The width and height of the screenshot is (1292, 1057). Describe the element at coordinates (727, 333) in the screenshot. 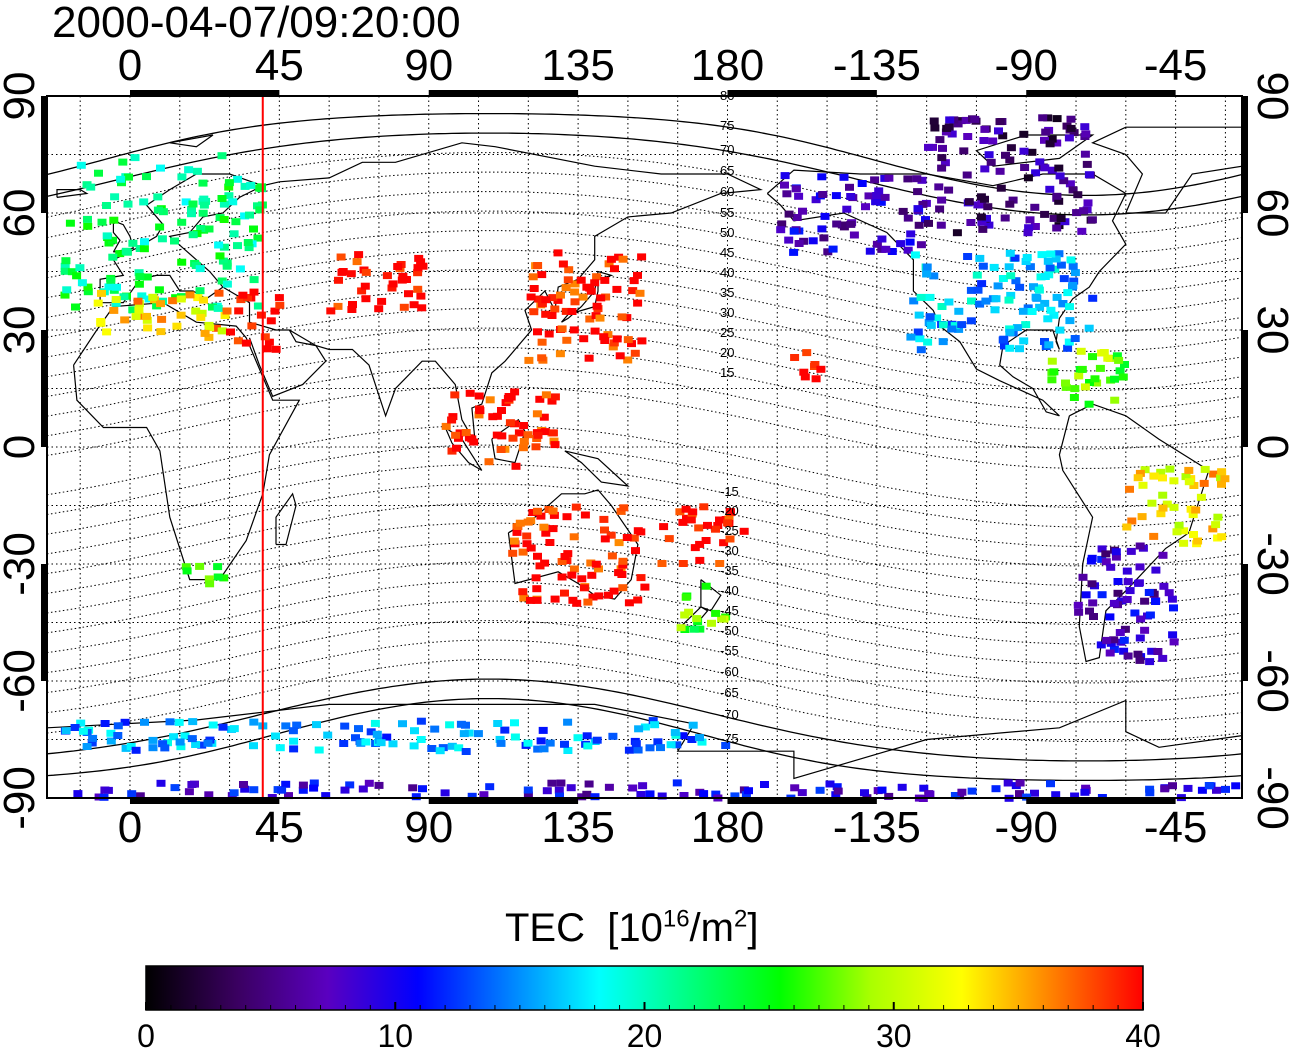

I see `magnetic-latitude-label: 25` at that location.